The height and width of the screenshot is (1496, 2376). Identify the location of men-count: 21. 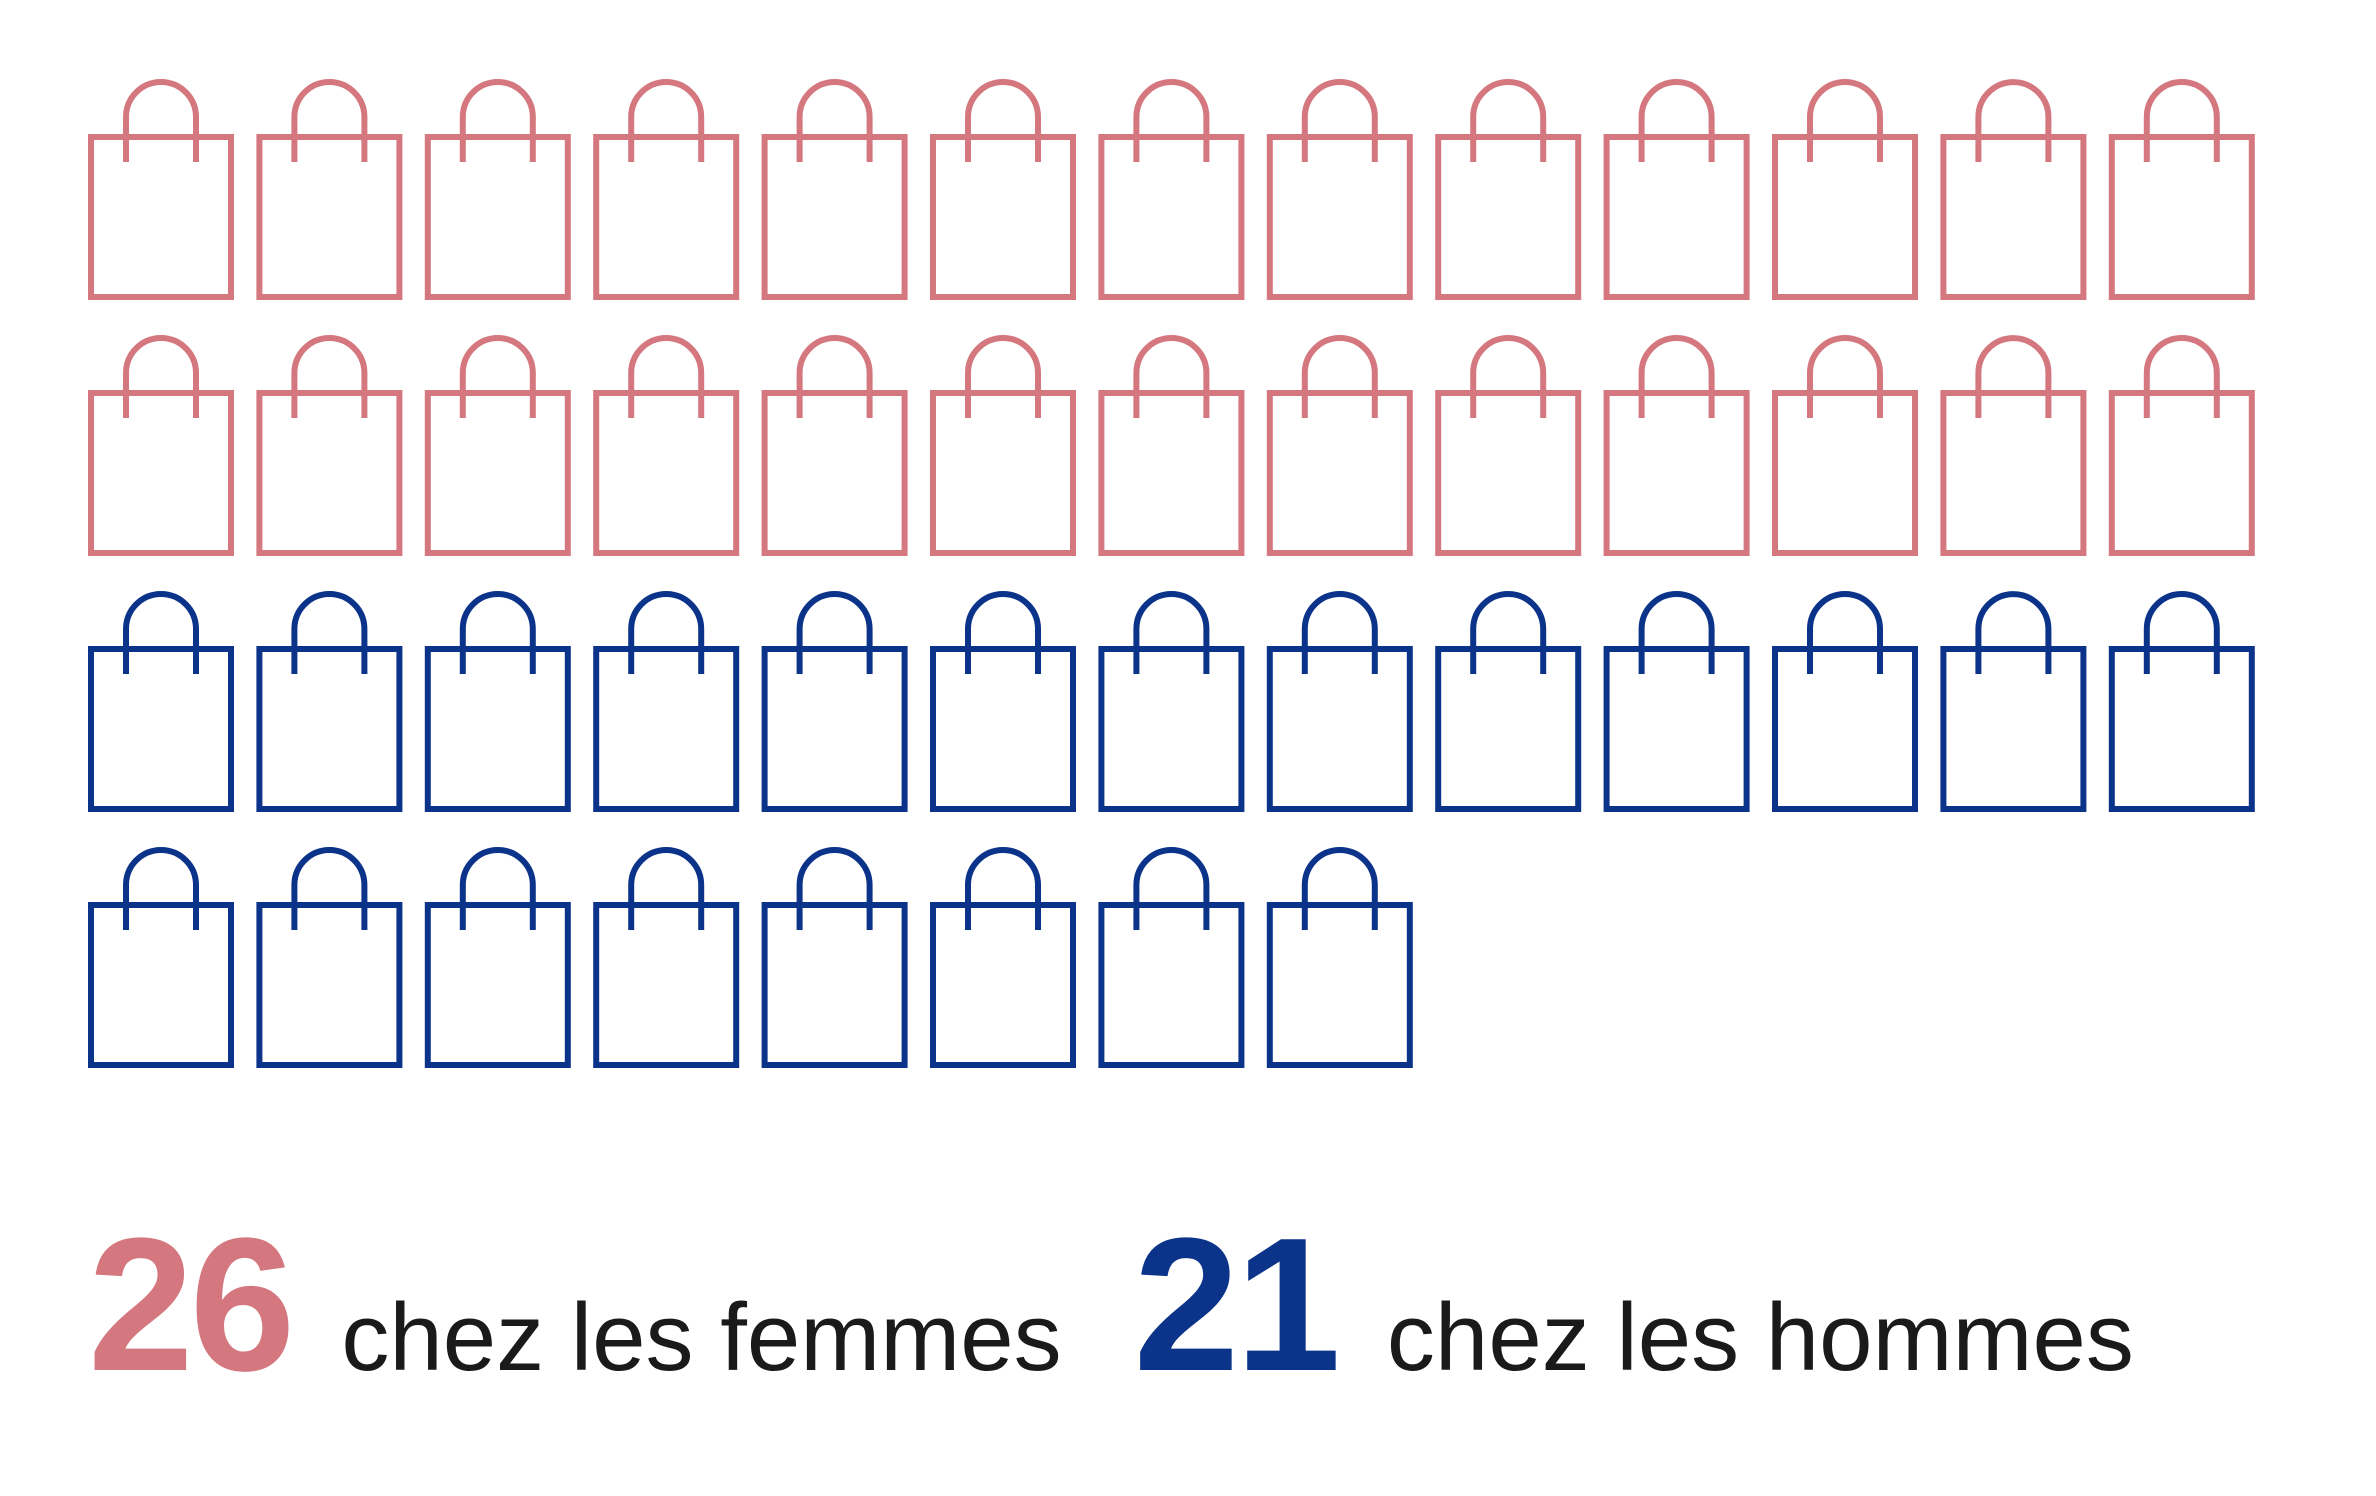
(1237, 1305).